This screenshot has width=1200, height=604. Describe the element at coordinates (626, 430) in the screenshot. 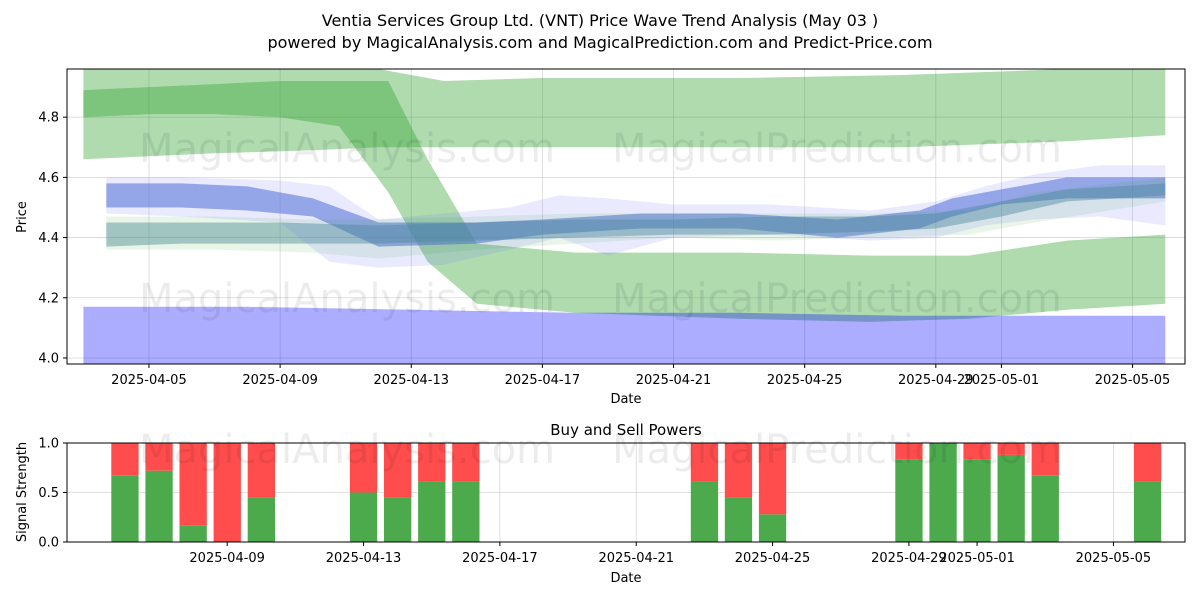

I see `signal-chart-title: Buy and Sell Powers` at that location.